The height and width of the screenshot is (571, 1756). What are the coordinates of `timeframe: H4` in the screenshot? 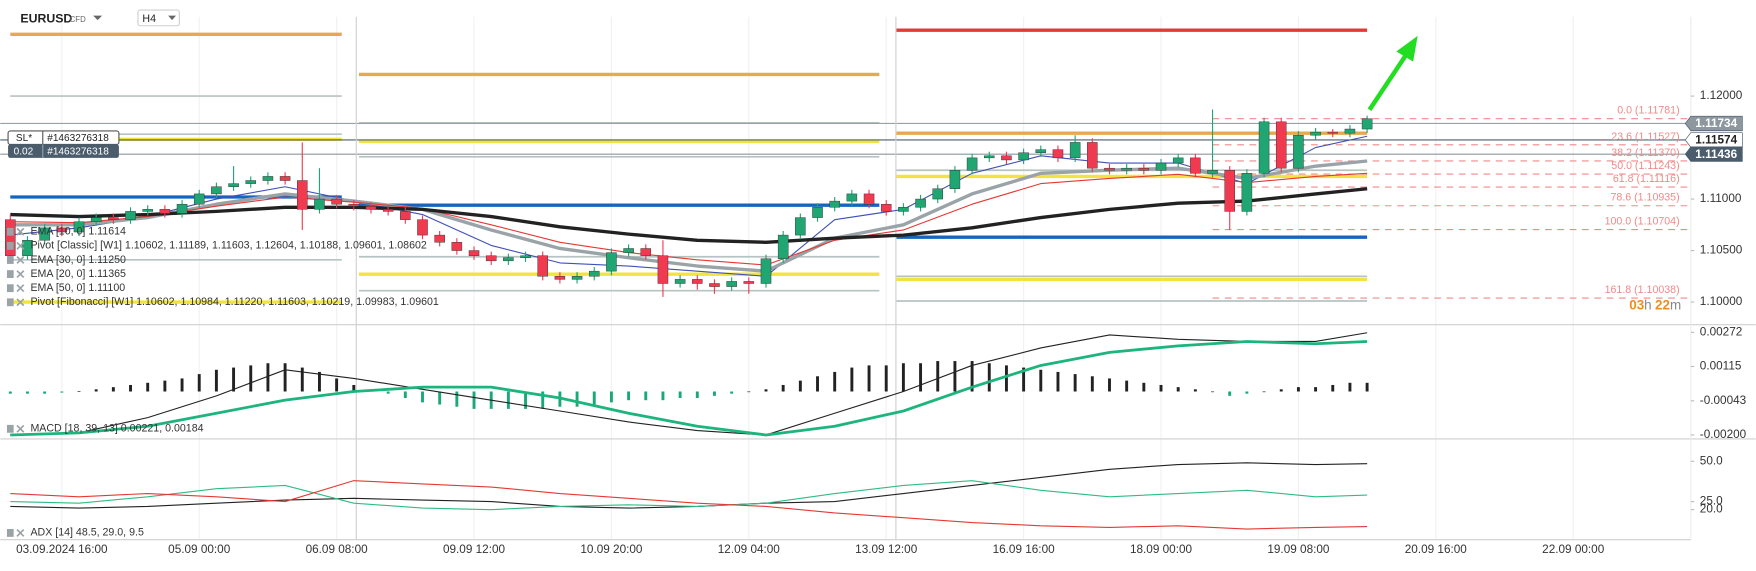 It's located at (149, 19).